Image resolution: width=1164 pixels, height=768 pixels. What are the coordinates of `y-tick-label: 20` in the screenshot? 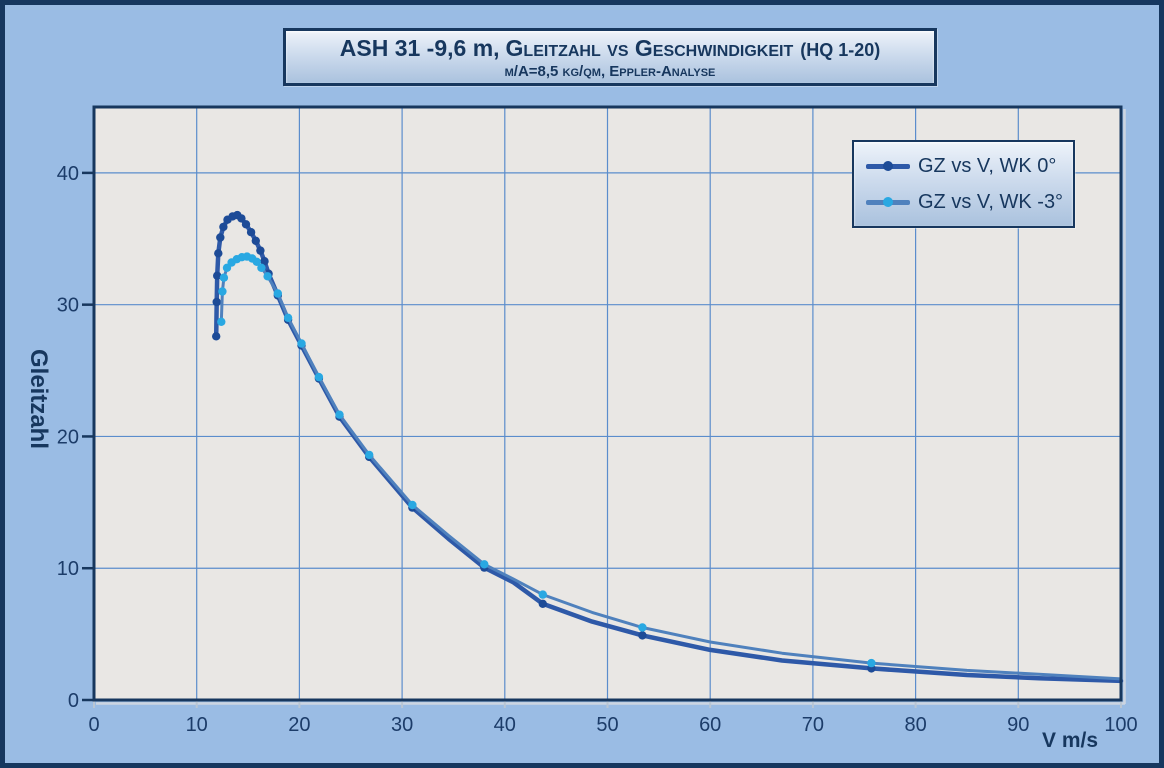 It's located at (68, 437).